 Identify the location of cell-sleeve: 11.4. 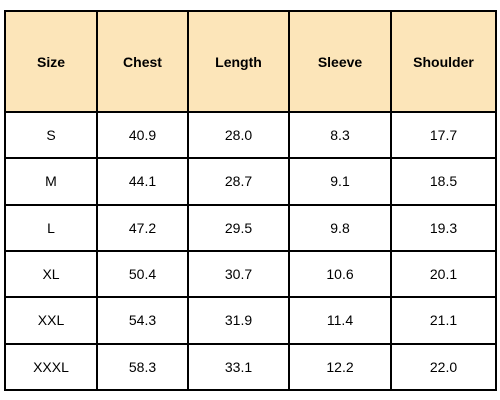
(340, 320).